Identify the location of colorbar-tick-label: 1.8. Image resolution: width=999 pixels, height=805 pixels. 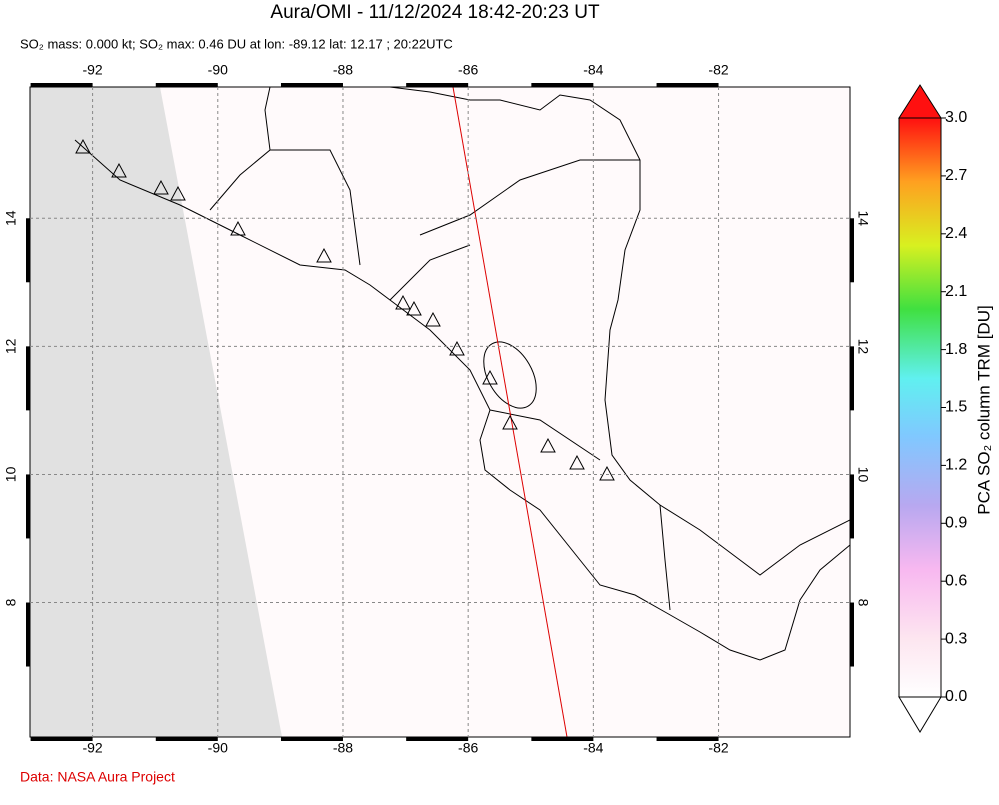
(956, 349).